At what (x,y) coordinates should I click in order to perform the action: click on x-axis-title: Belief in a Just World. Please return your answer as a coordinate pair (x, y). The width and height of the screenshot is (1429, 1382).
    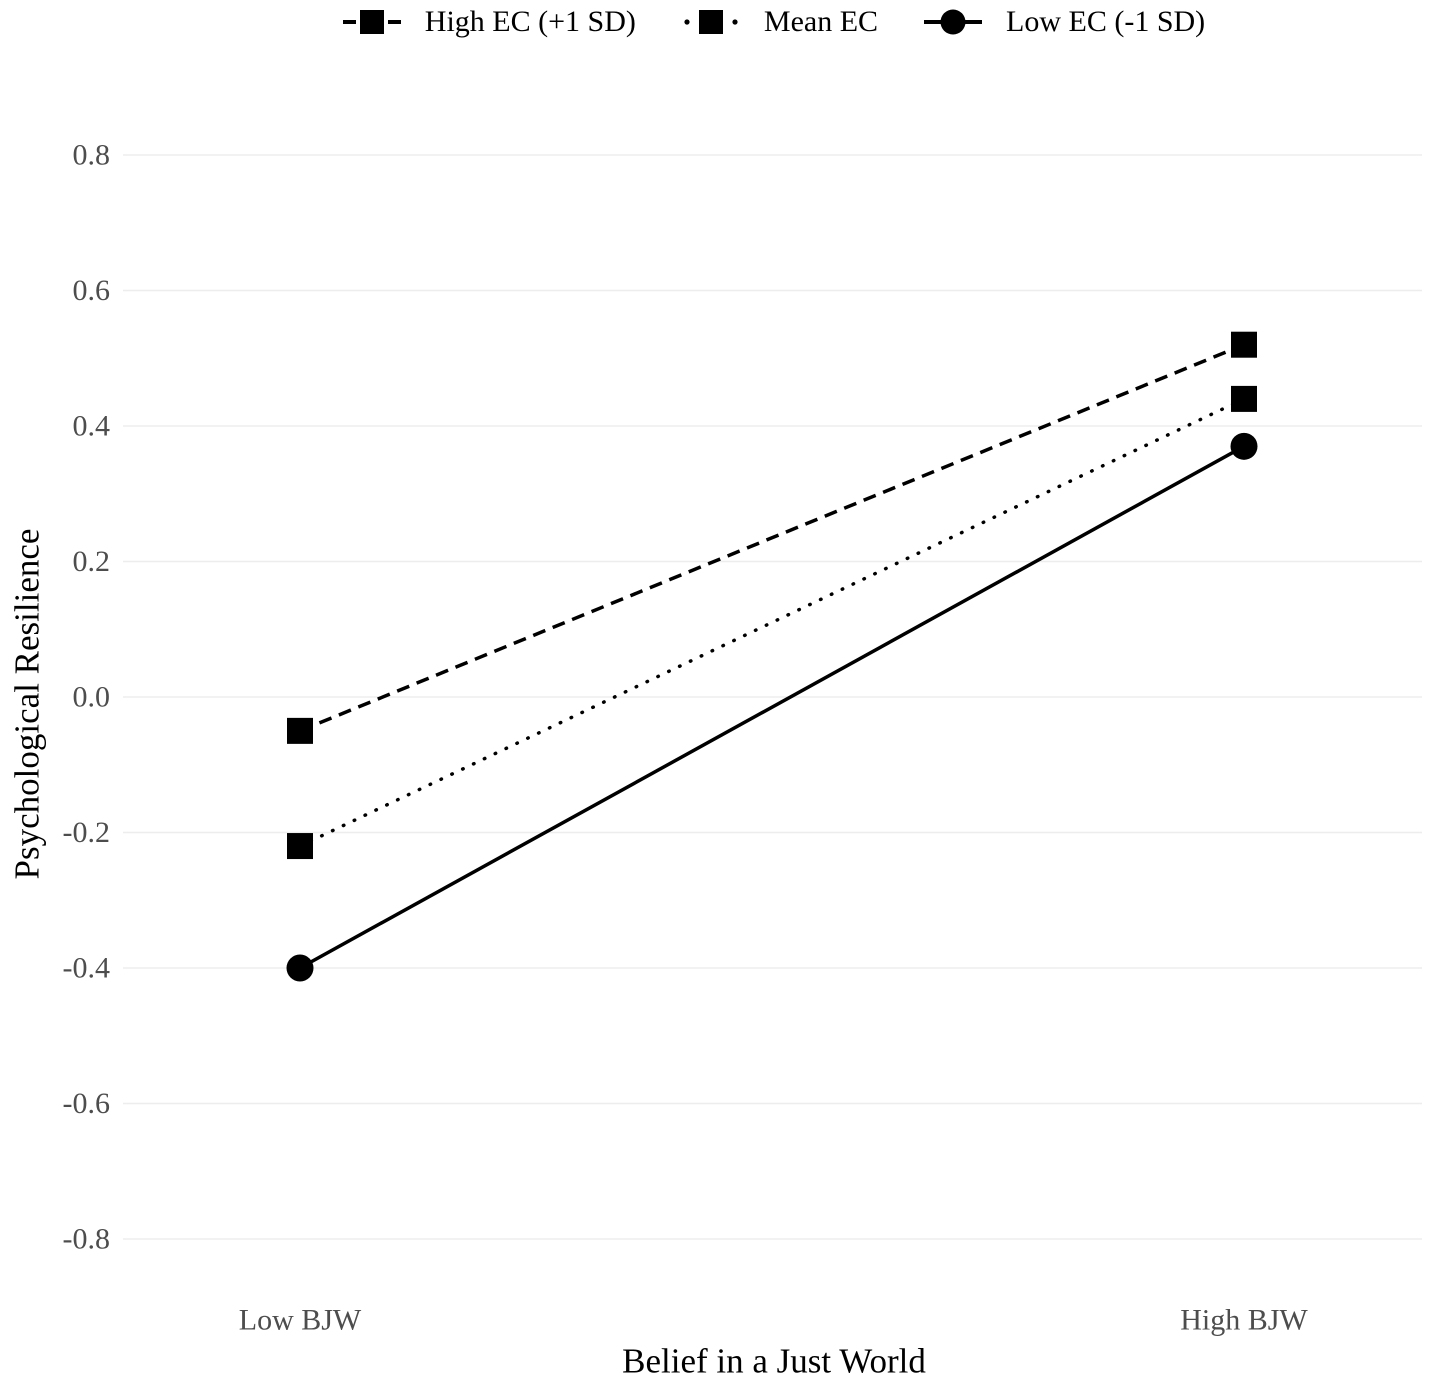
    Looking at the image, I should click on (774, 1361).